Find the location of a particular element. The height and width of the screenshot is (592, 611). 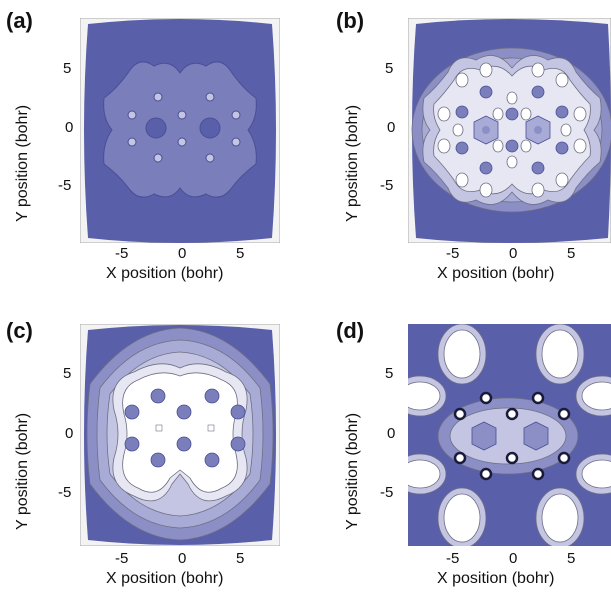

y-tick-5-d: 5 is located at coordinates (389, 373).